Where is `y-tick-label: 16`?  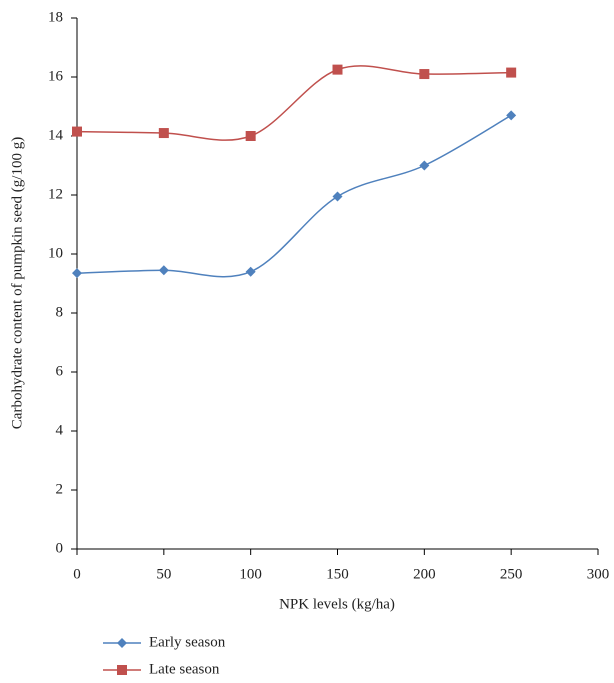
y-tick-label: 16 is located at coordinates (56, 76).